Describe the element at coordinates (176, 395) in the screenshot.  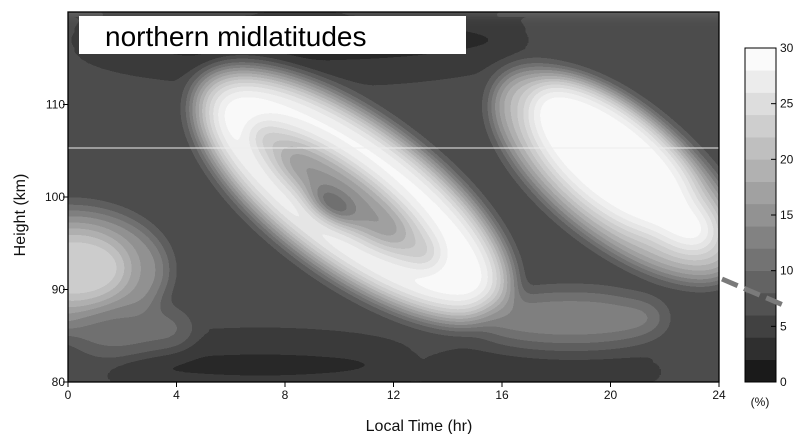
I see `x-tick-label: 4` at that location.